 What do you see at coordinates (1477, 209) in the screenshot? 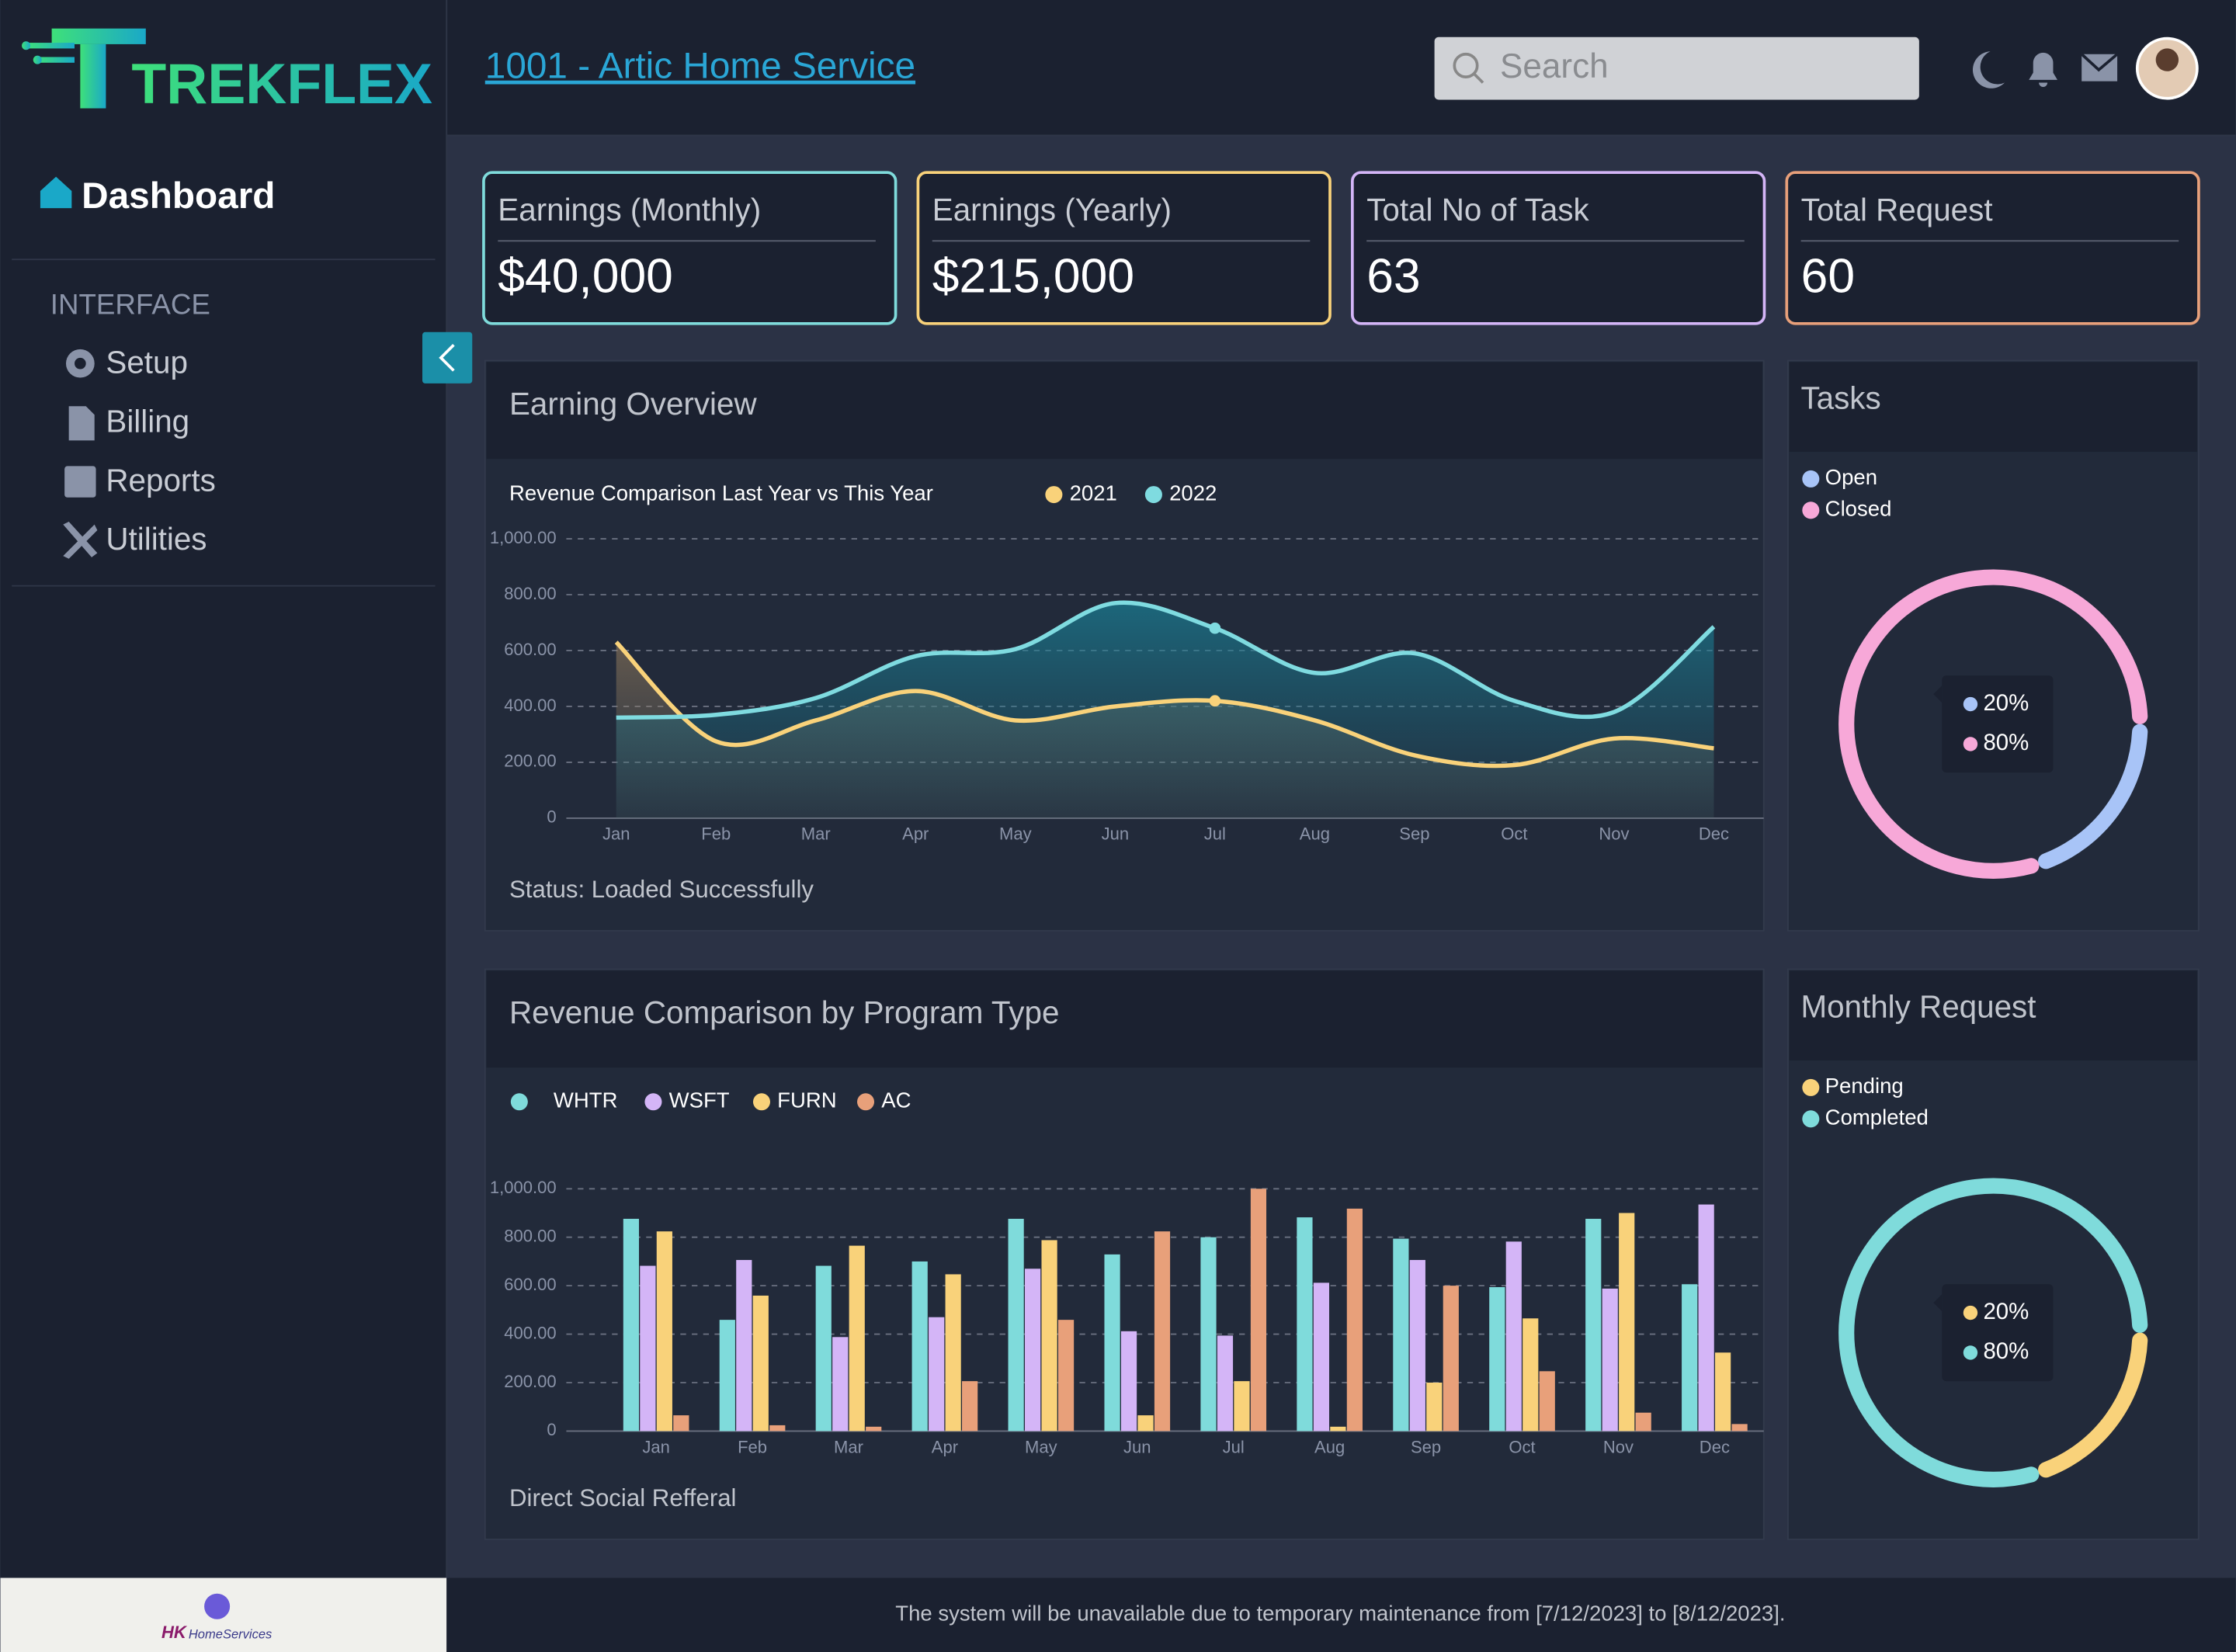
I see `stat-label: Total No of Task` at bounding box center [1477, 209].